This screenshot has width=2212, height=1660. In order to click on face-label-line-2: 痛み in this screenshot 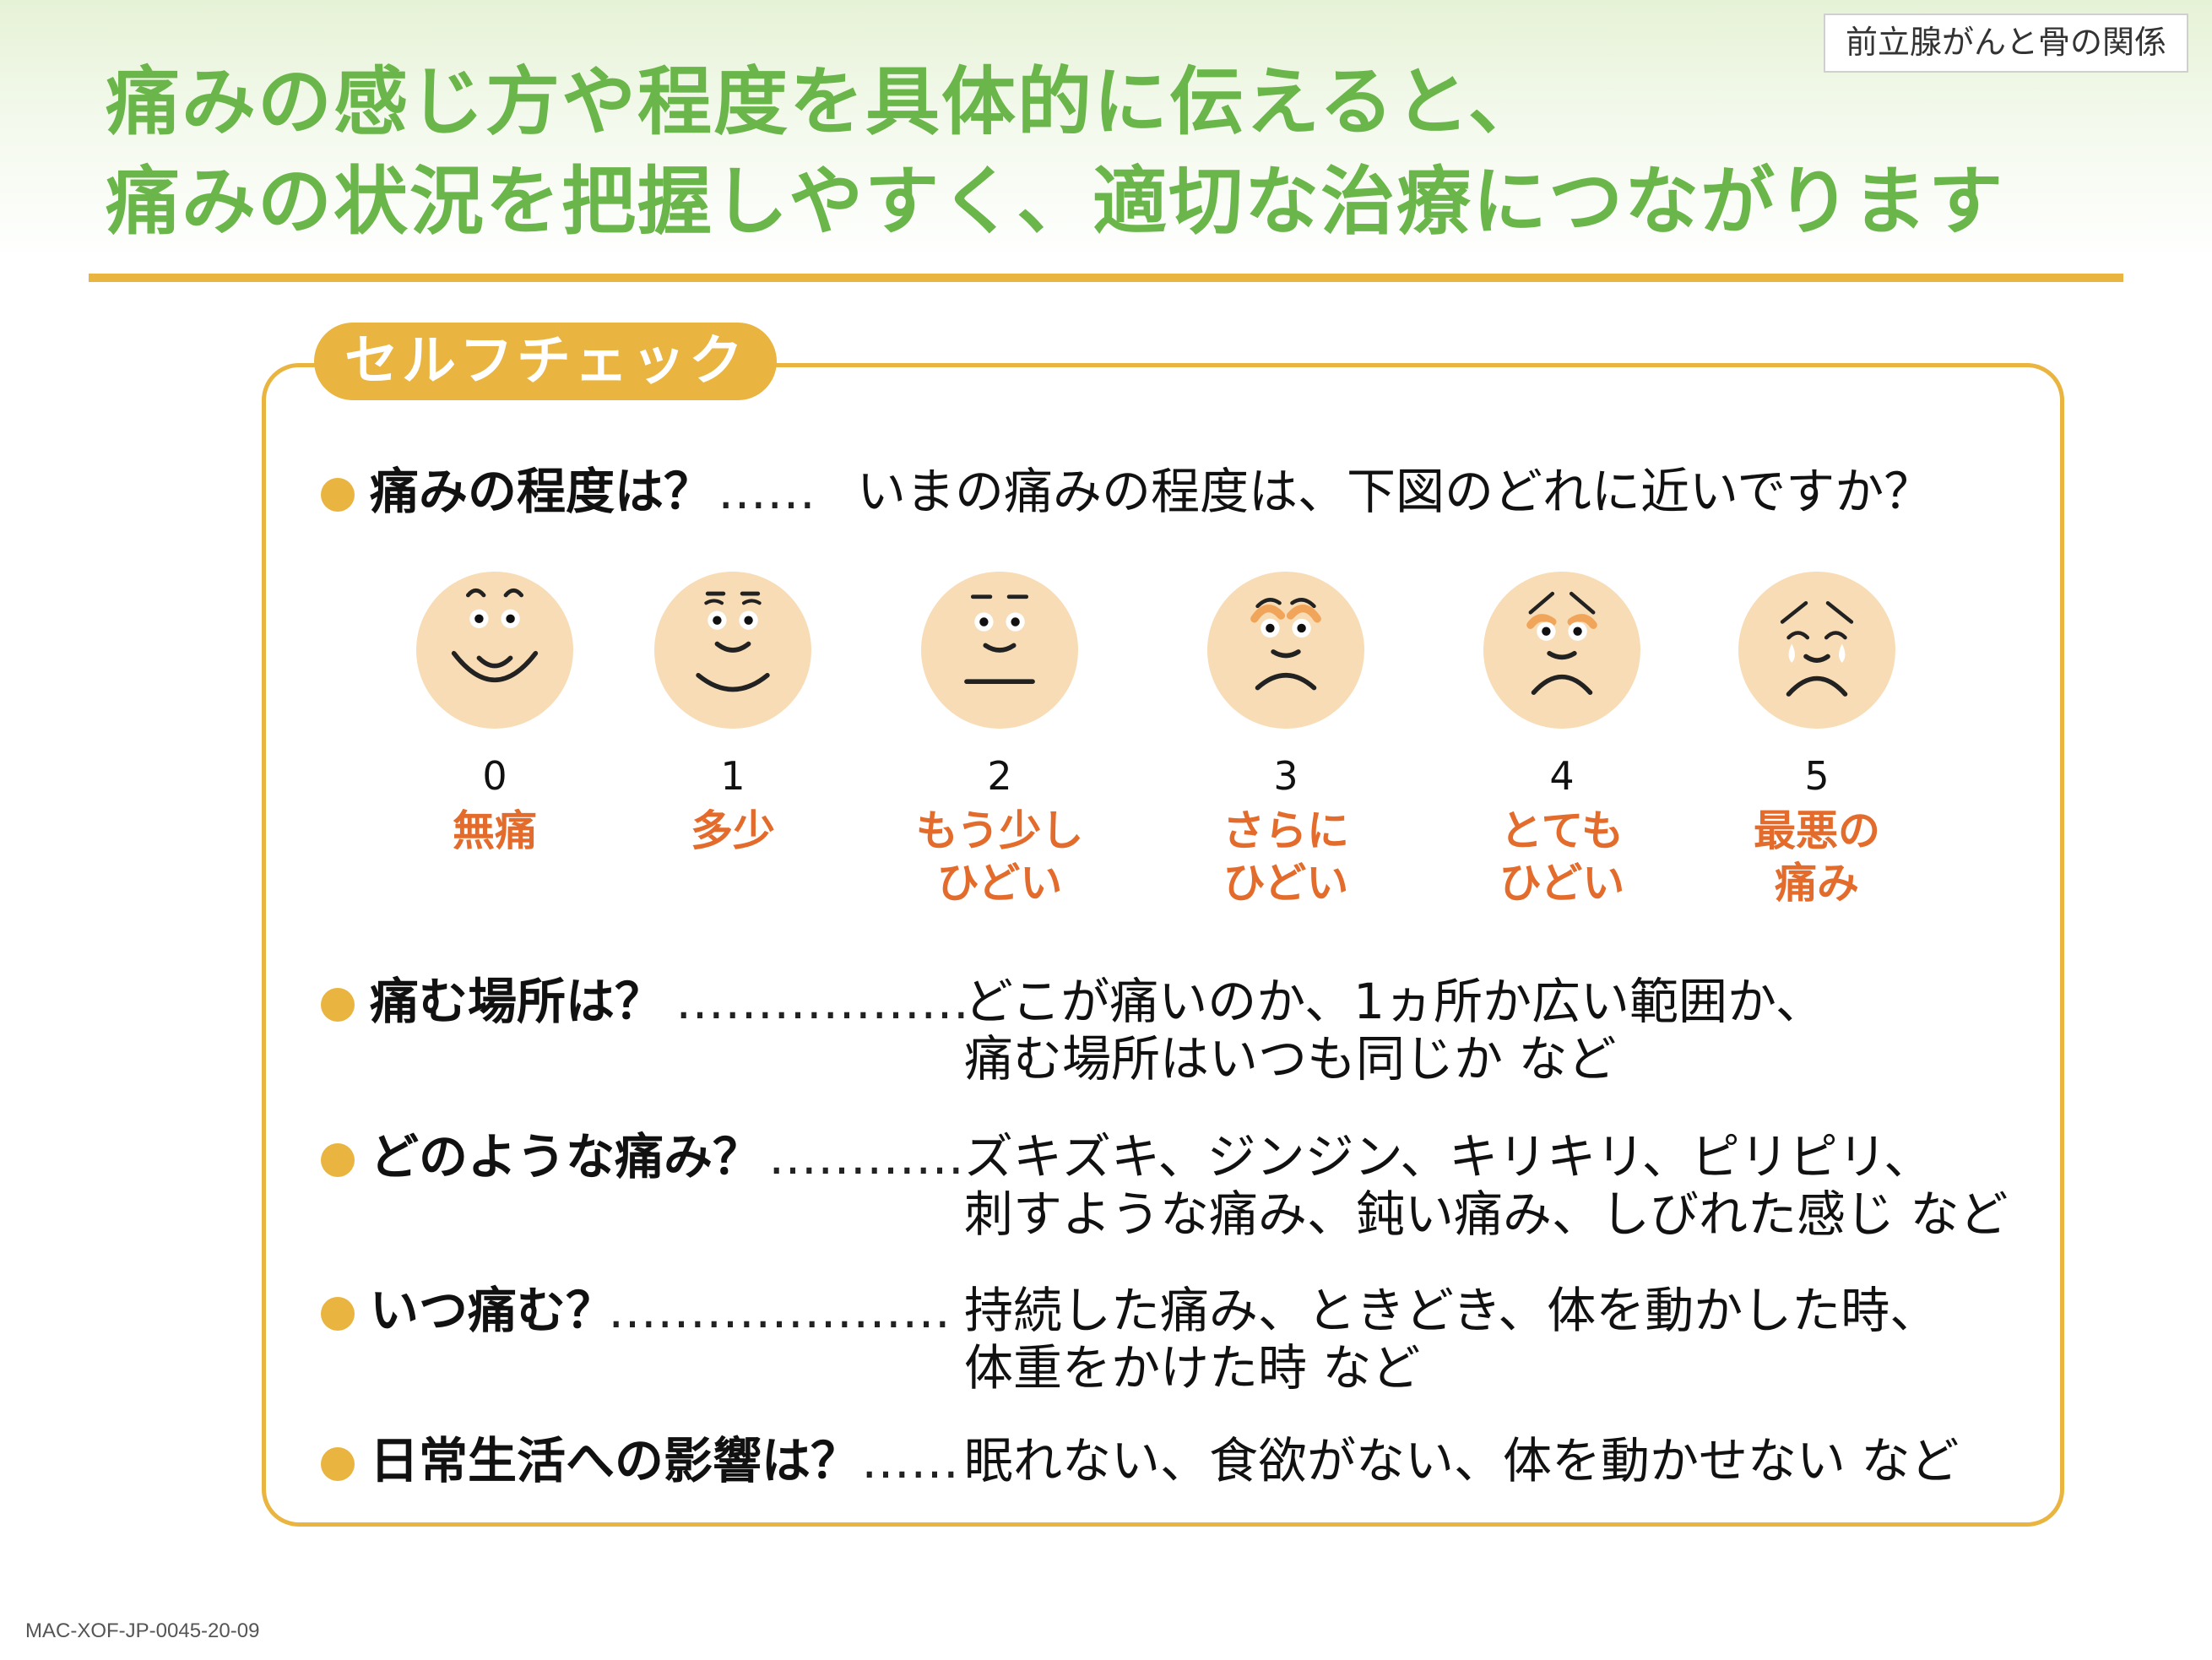, I will do `click(1817, 883)`.